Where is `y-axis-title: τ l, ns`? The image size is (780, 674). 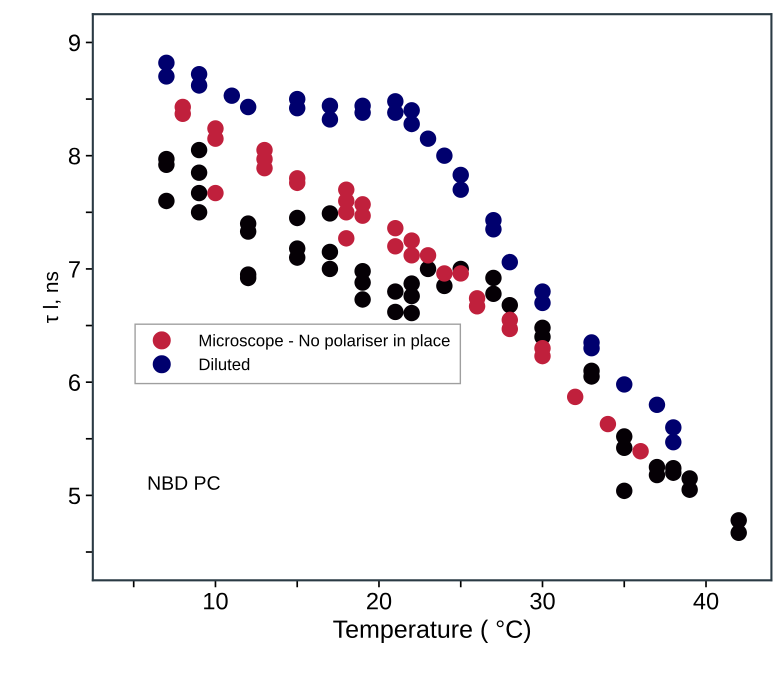
y-axis-title: τ l, ns is located at coordinates (51, 298).